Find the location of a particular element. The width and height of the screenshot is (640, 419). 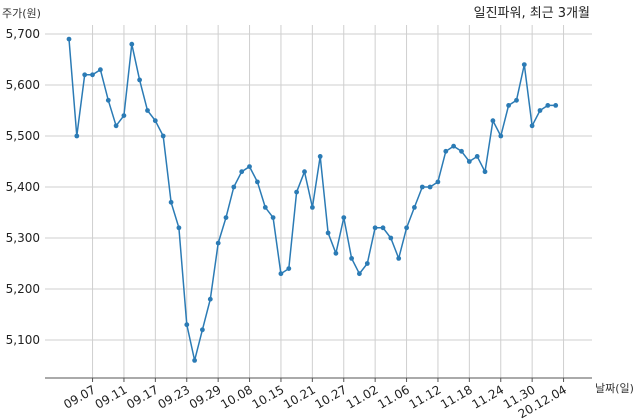

chart-title: 일진파워, 최근 3개월 is located at coordinates (532, 13).